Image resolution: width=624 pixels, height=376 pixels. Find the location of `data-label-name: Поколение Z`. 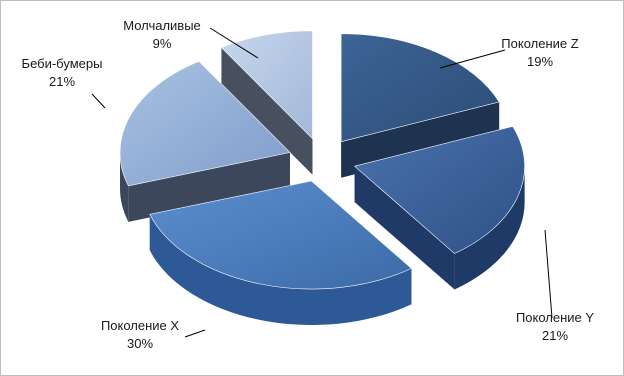

data-label-name: Поколение Z is located at coordinates (539, 43).